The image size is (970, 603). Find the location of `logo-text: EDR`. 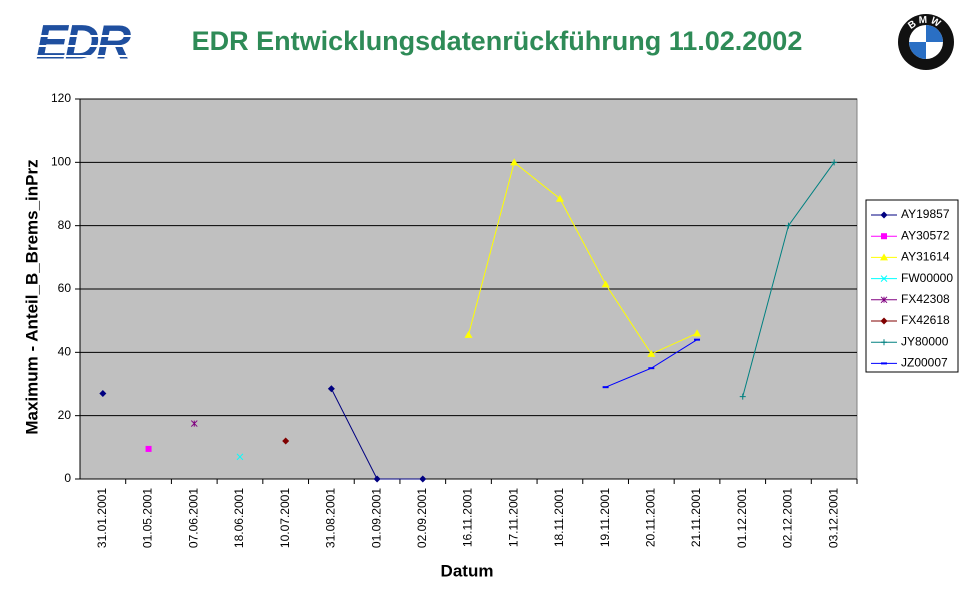

logo-text: EDR is located at coordinates (84, 43).